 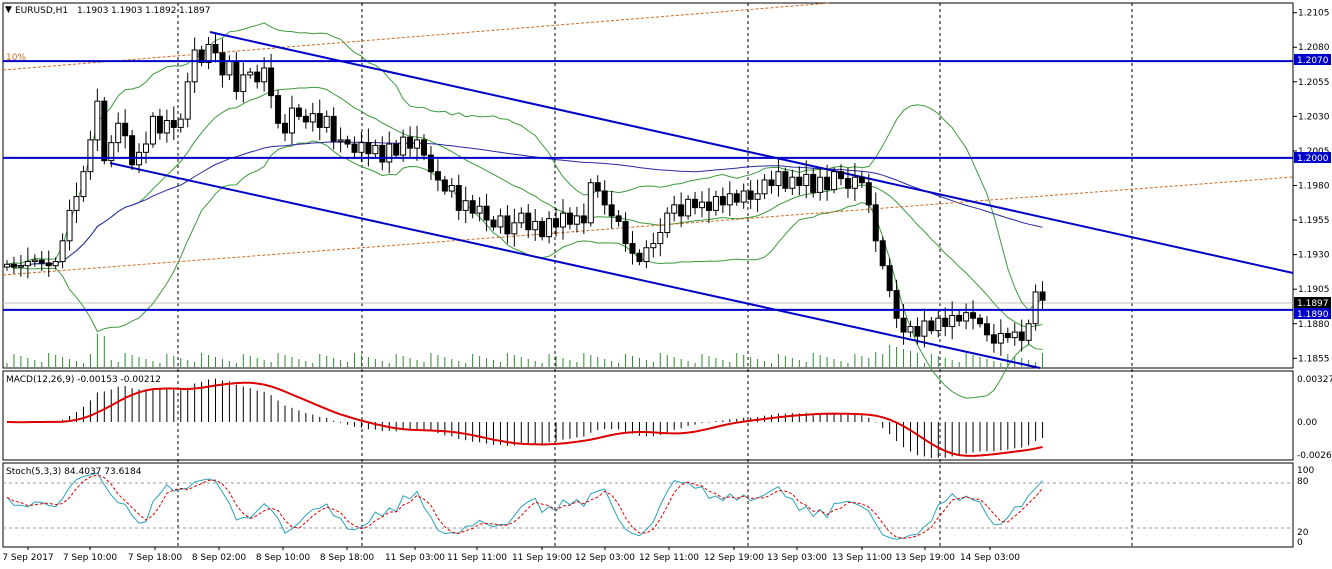 I want to click on ohlc-close: 1.1897, so click(x=195, y=11).